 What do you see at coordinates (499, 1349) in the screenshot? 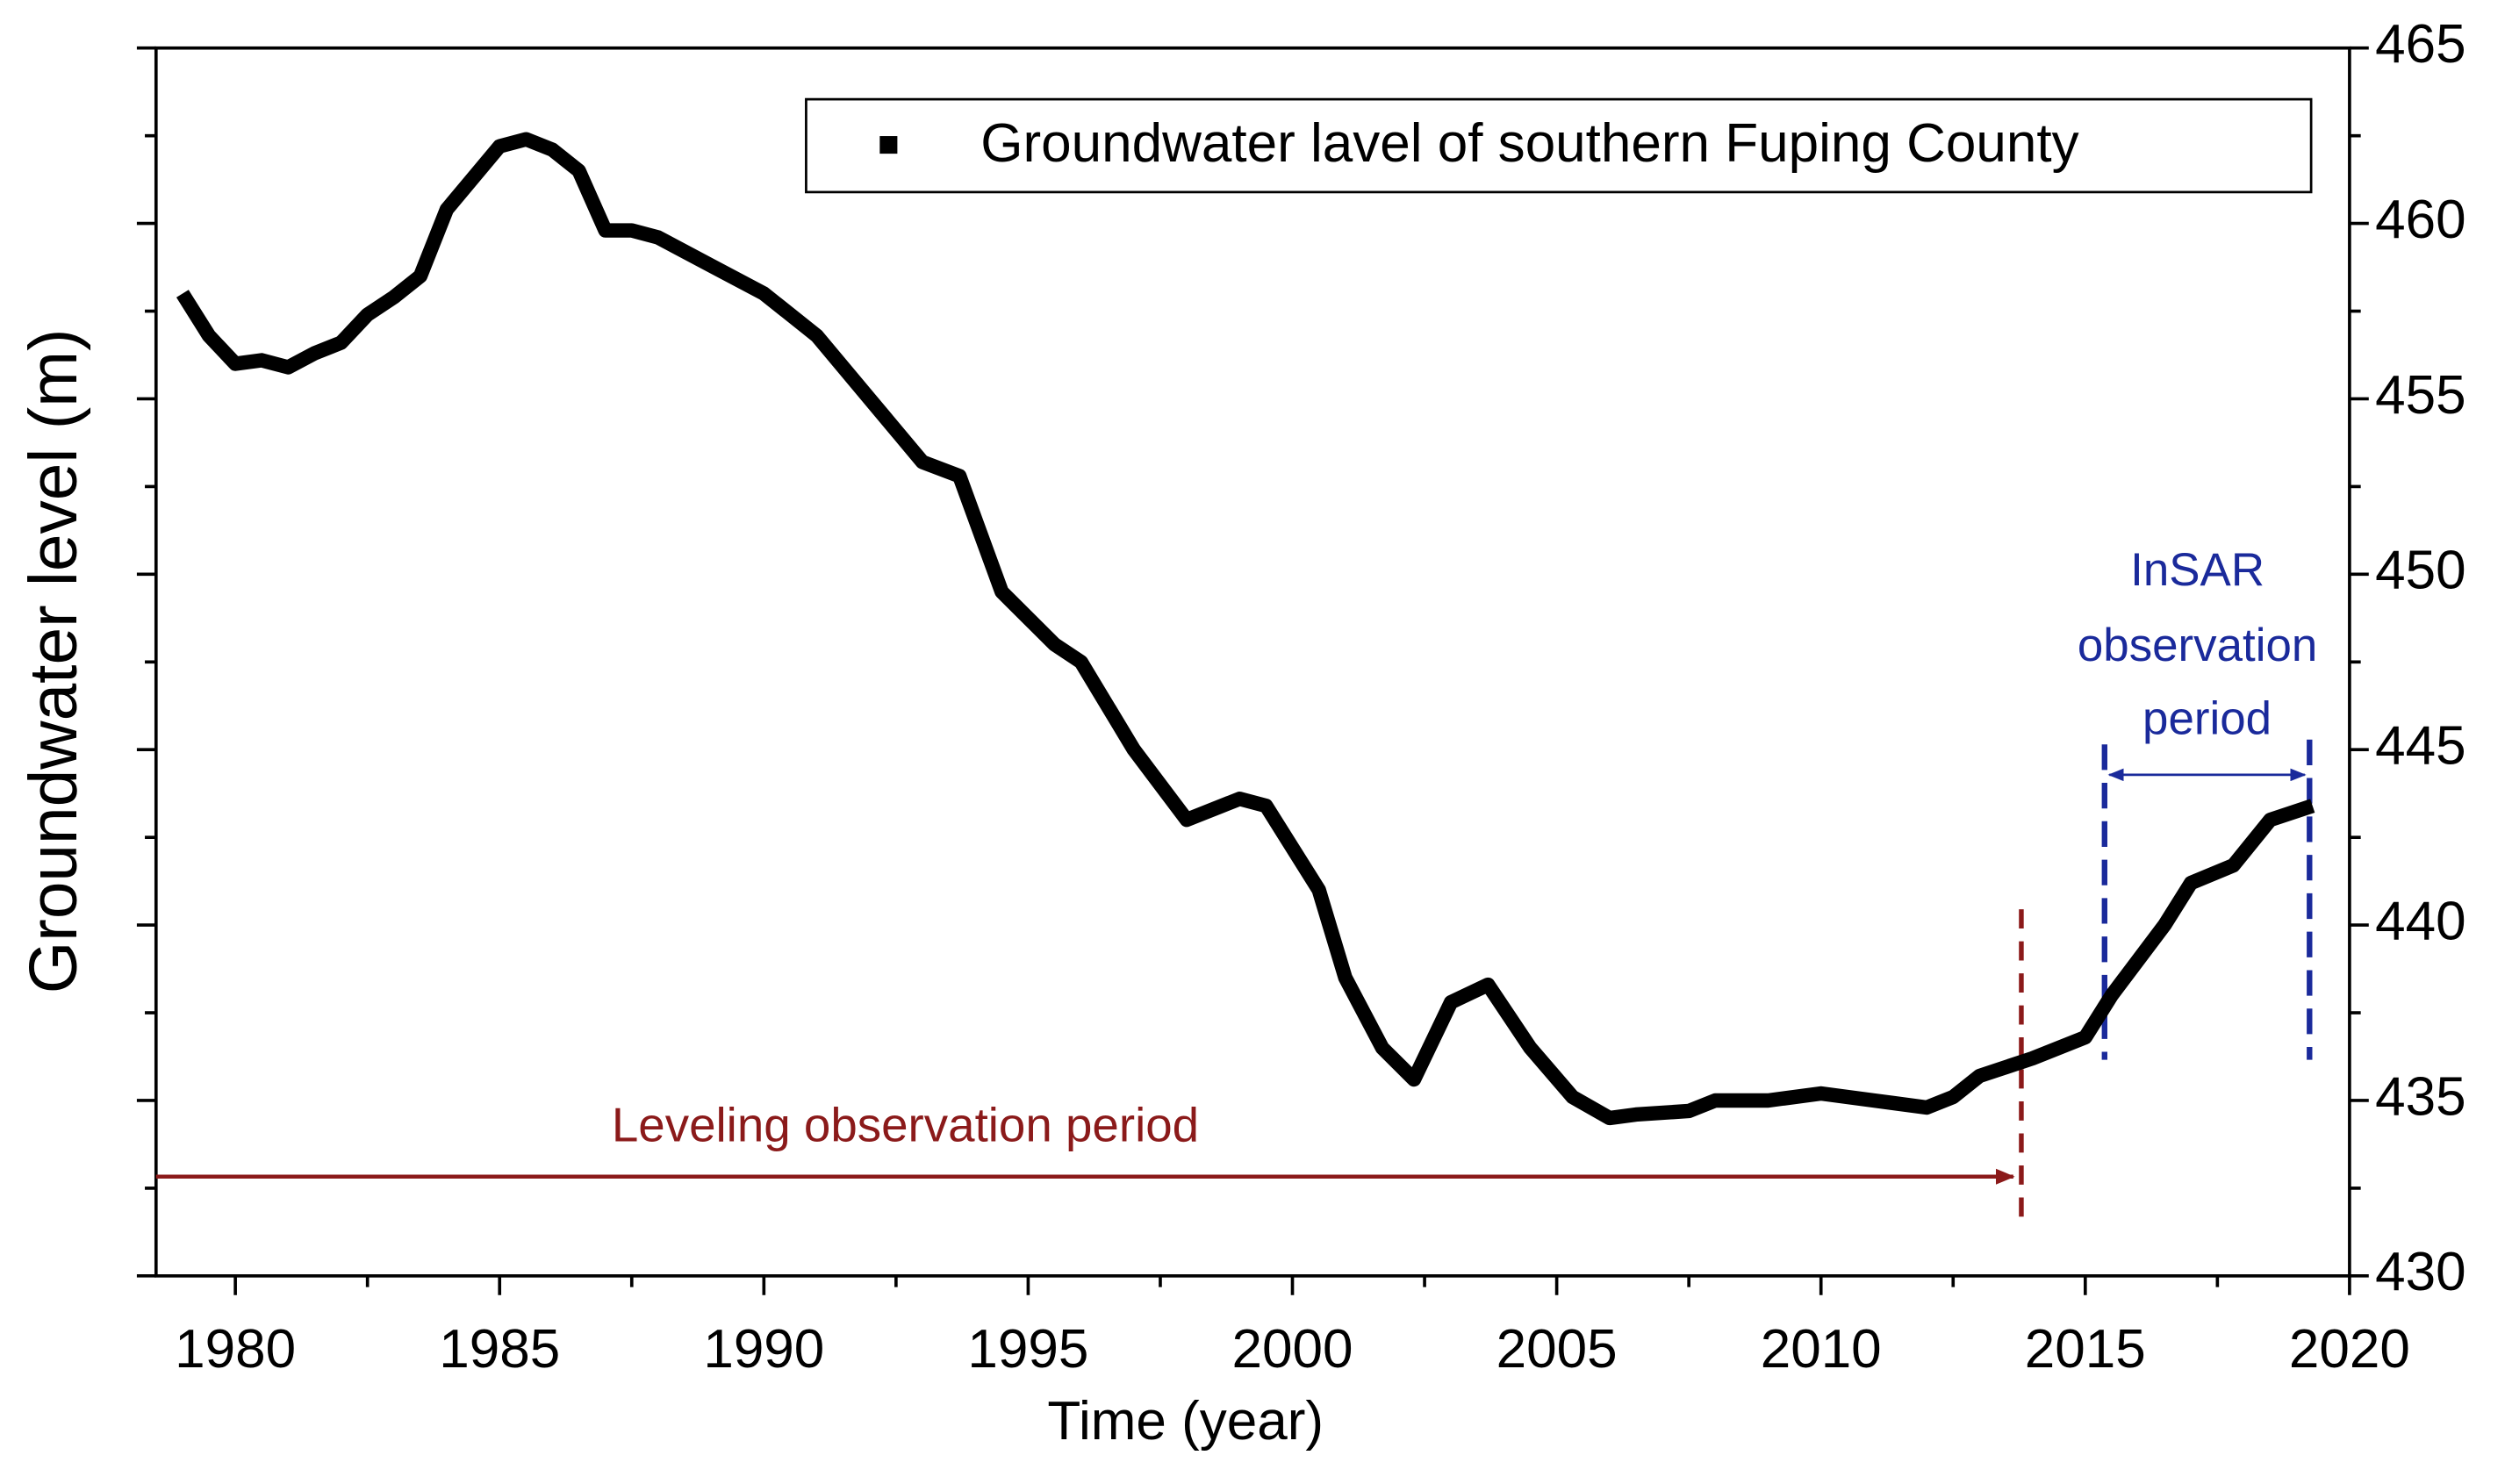
I see `x-tick-label: 1985` at bounding box center [499, 1349].